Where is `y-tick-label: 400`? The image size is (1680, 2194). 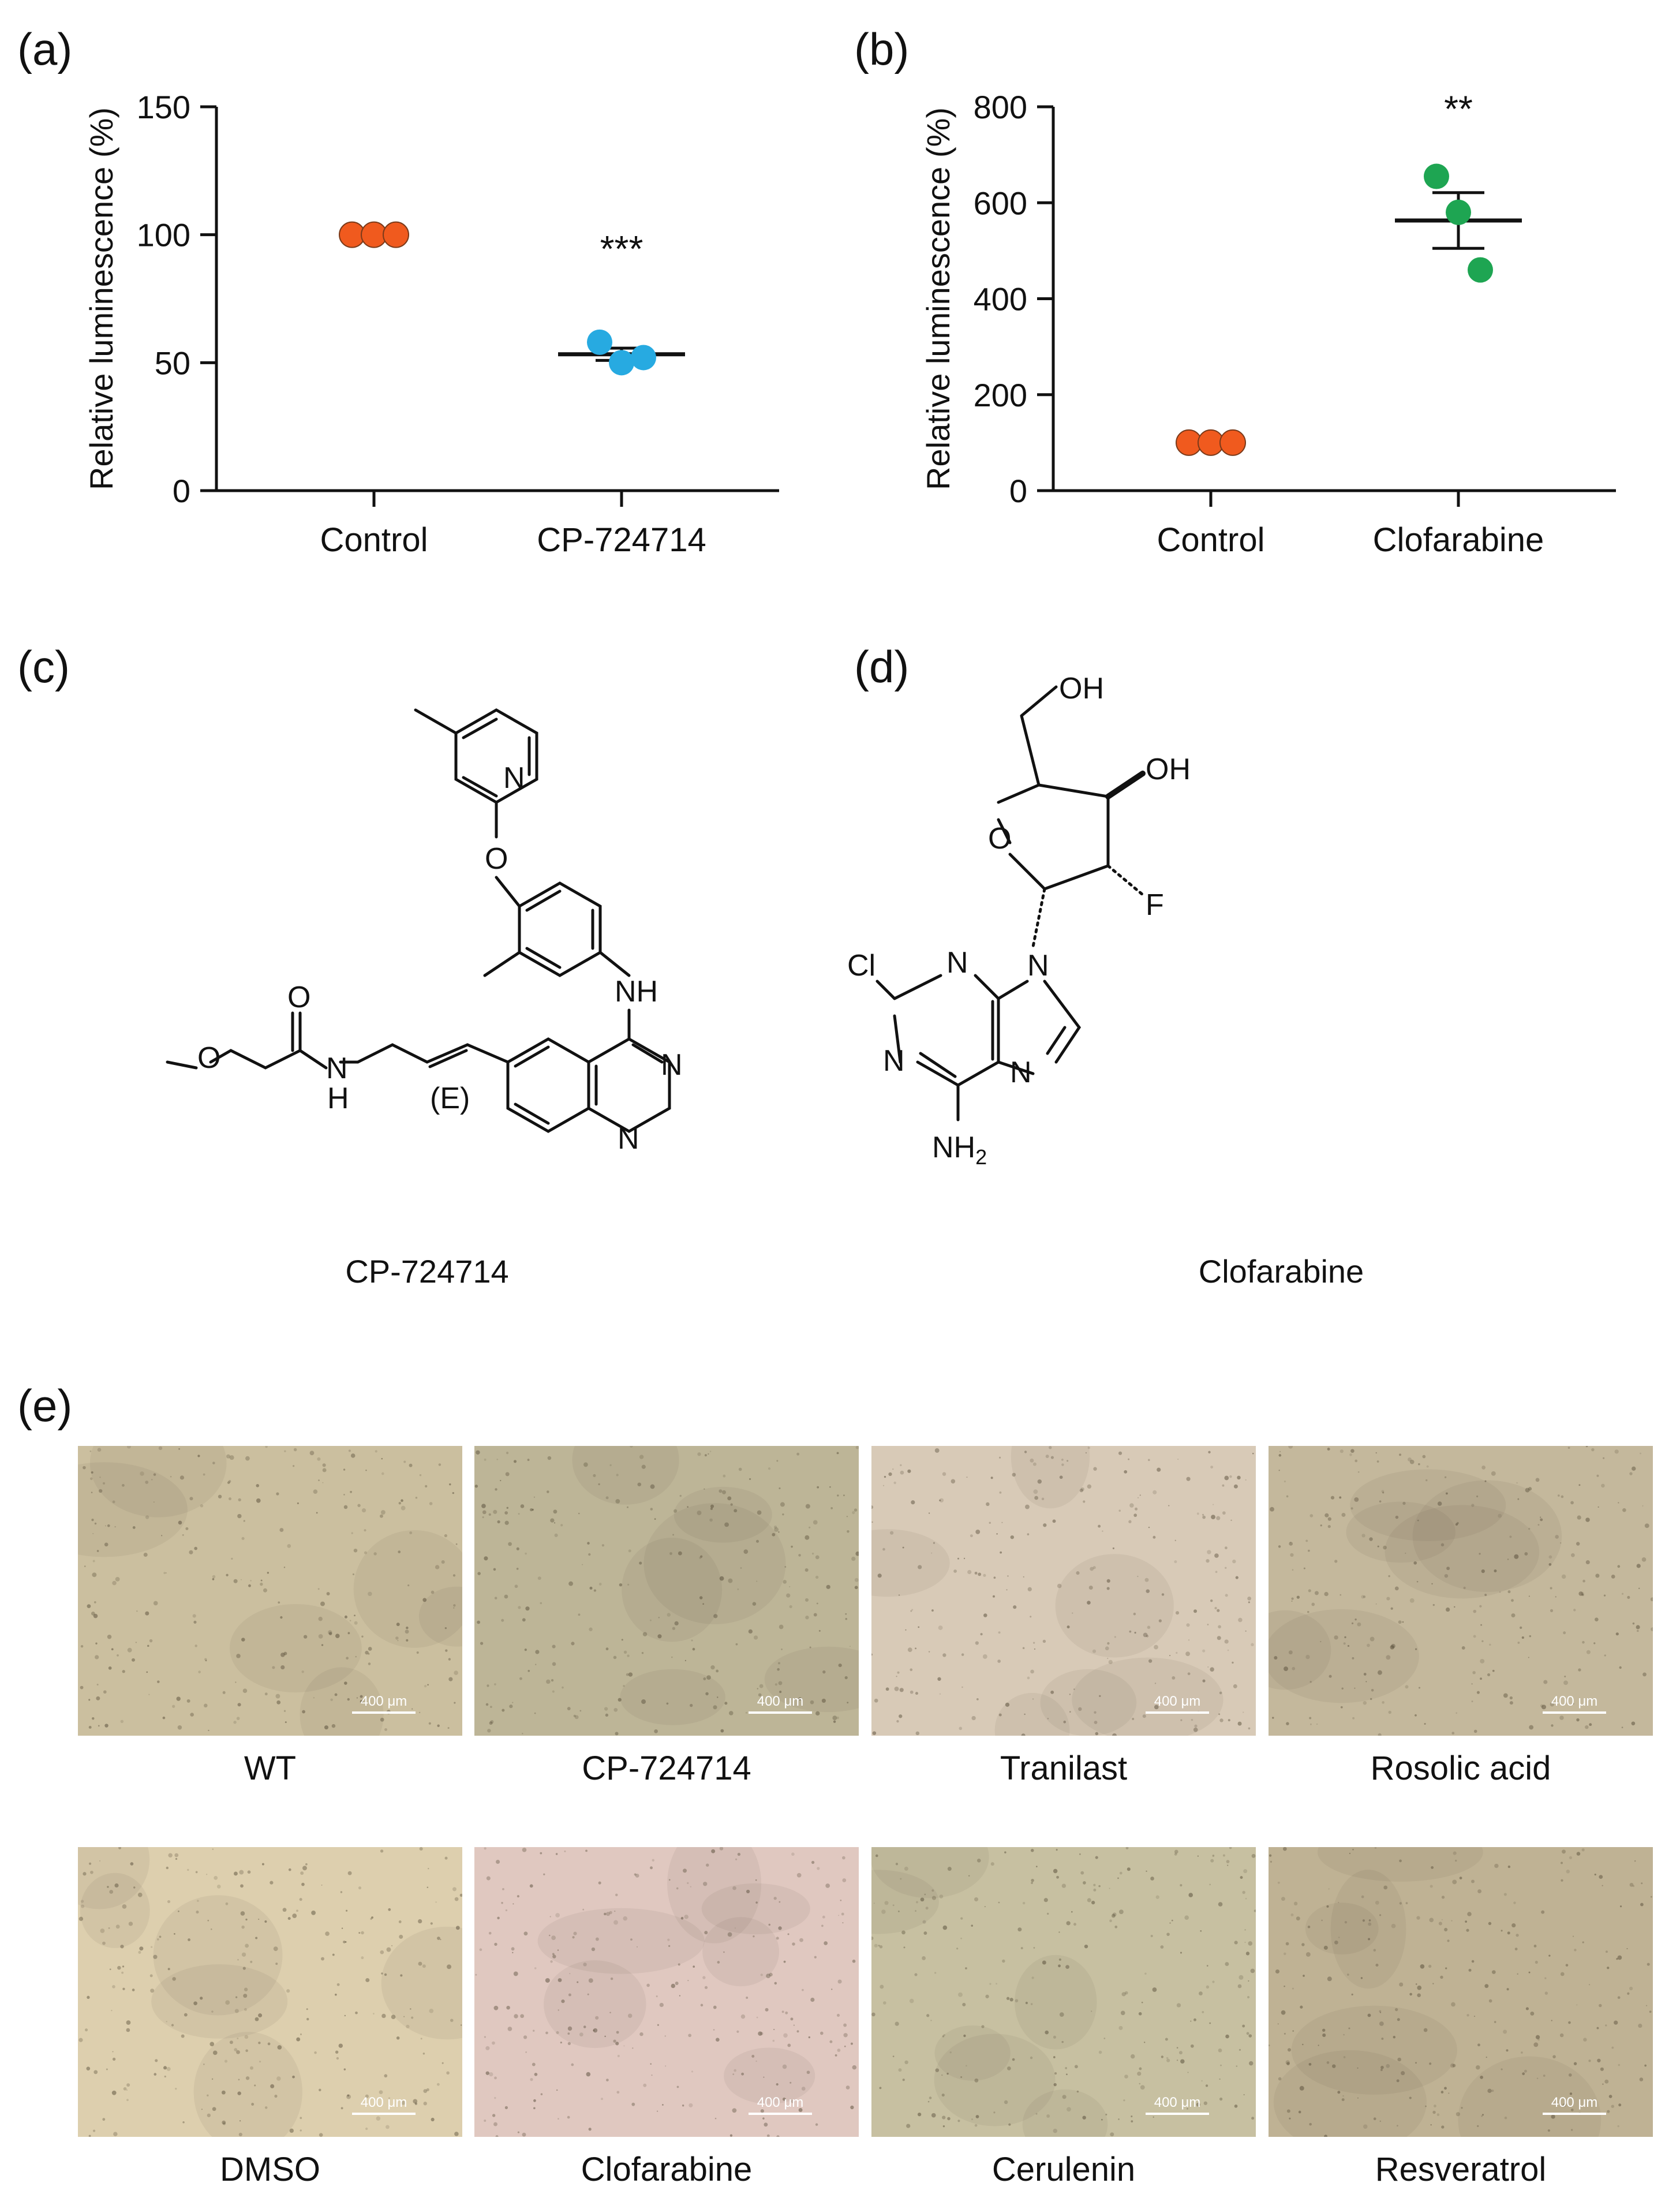
y-tick-label: 400 is located at coordinates (1001, 299).